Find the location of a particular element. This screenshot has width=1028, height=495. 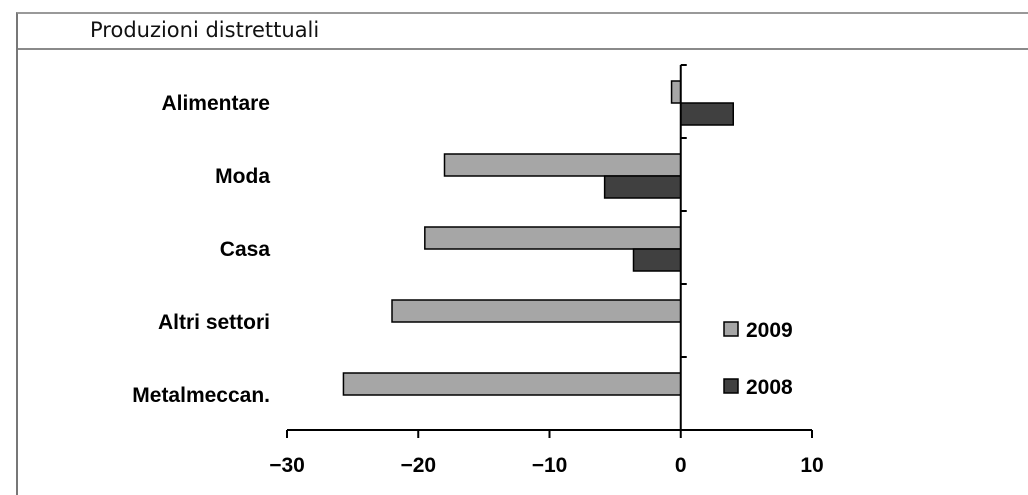

legend-swatch-2009 is located at coordinates (731, 329).